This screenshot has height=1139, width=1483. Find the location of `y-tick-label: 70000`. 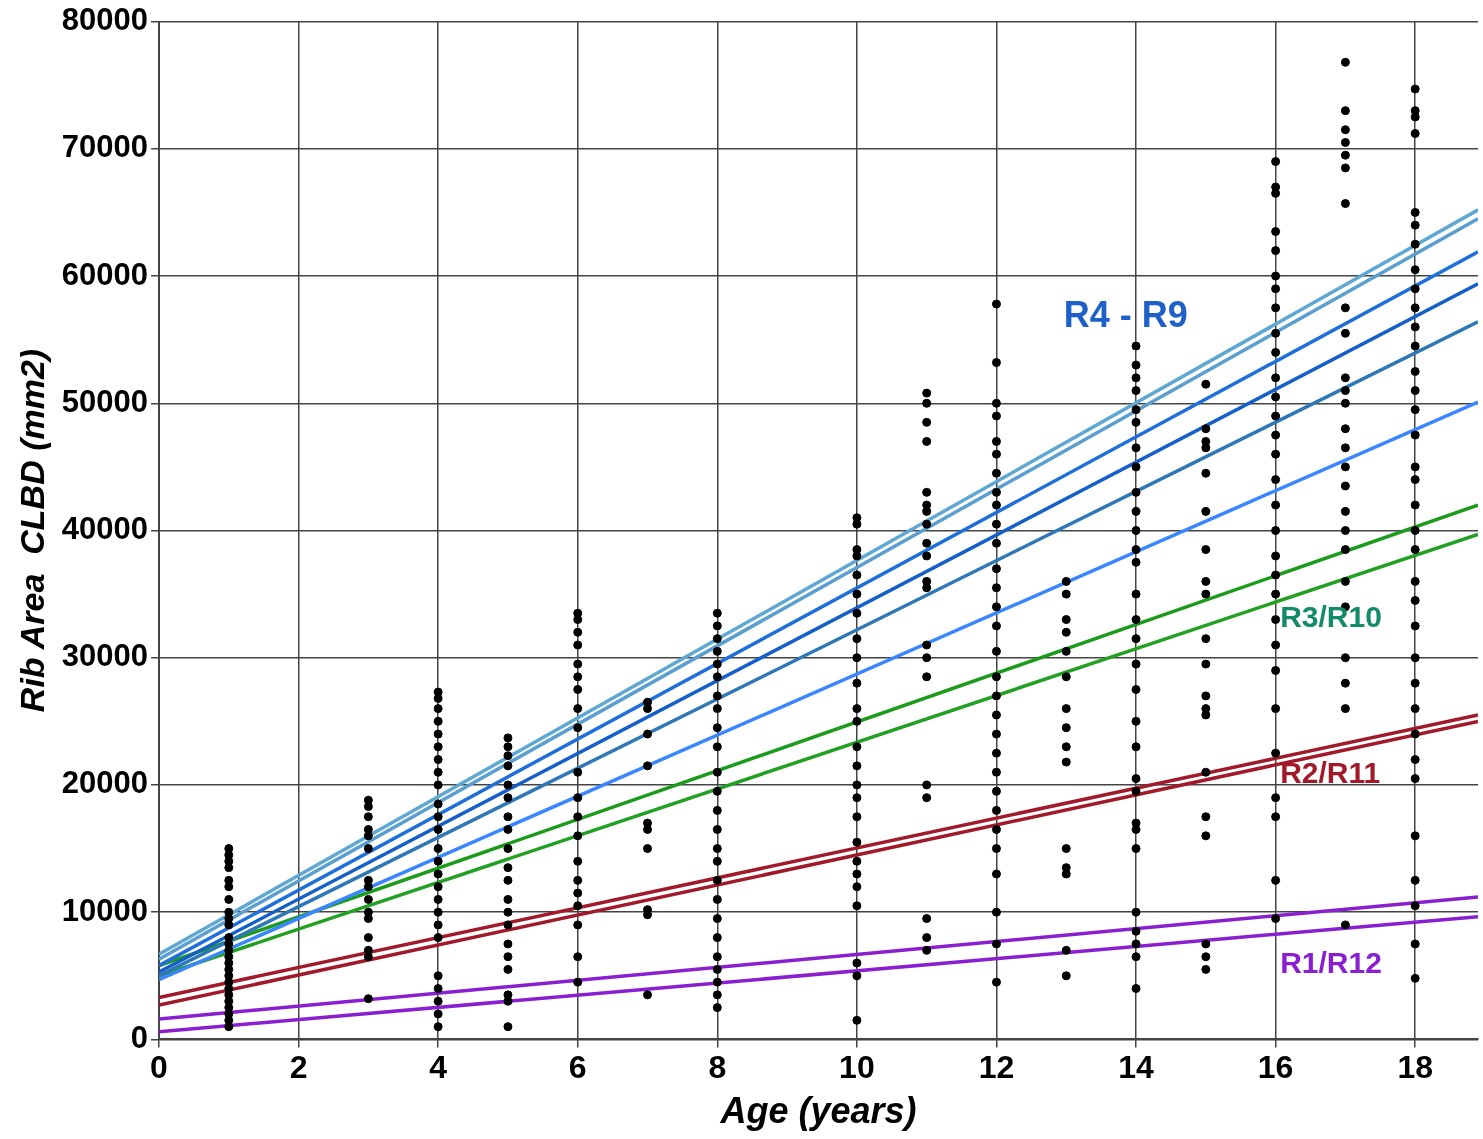

y-tick-label: 70000 is located at coordinates (104, 147).